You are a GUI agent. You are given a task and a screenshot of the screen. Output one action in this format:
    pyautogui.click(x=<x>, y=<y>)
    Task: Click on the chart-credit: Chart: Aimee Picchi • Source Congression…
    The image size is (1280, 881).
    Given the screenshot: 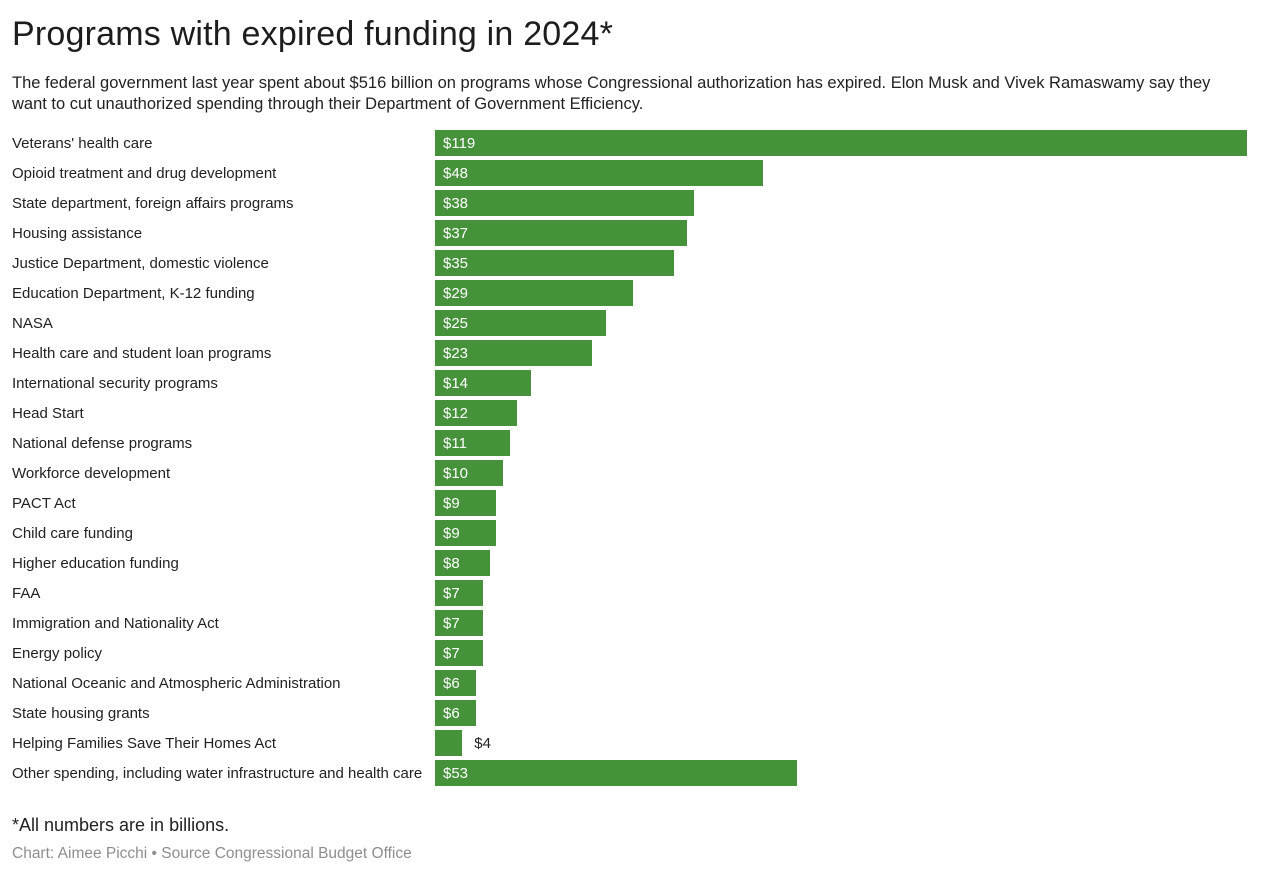 What is the action you would take?
    pyautogui.click(x=212, y=853)
    